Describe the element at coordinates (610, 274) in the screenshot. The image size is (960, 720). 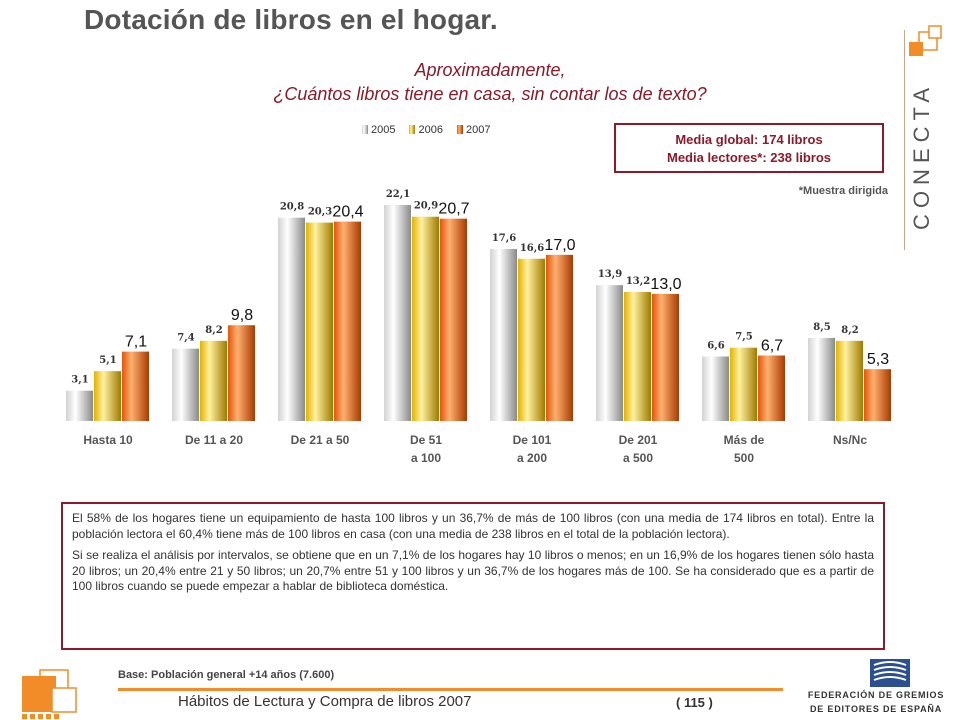
I see `value-label-2005-5: 13,9` at that location.